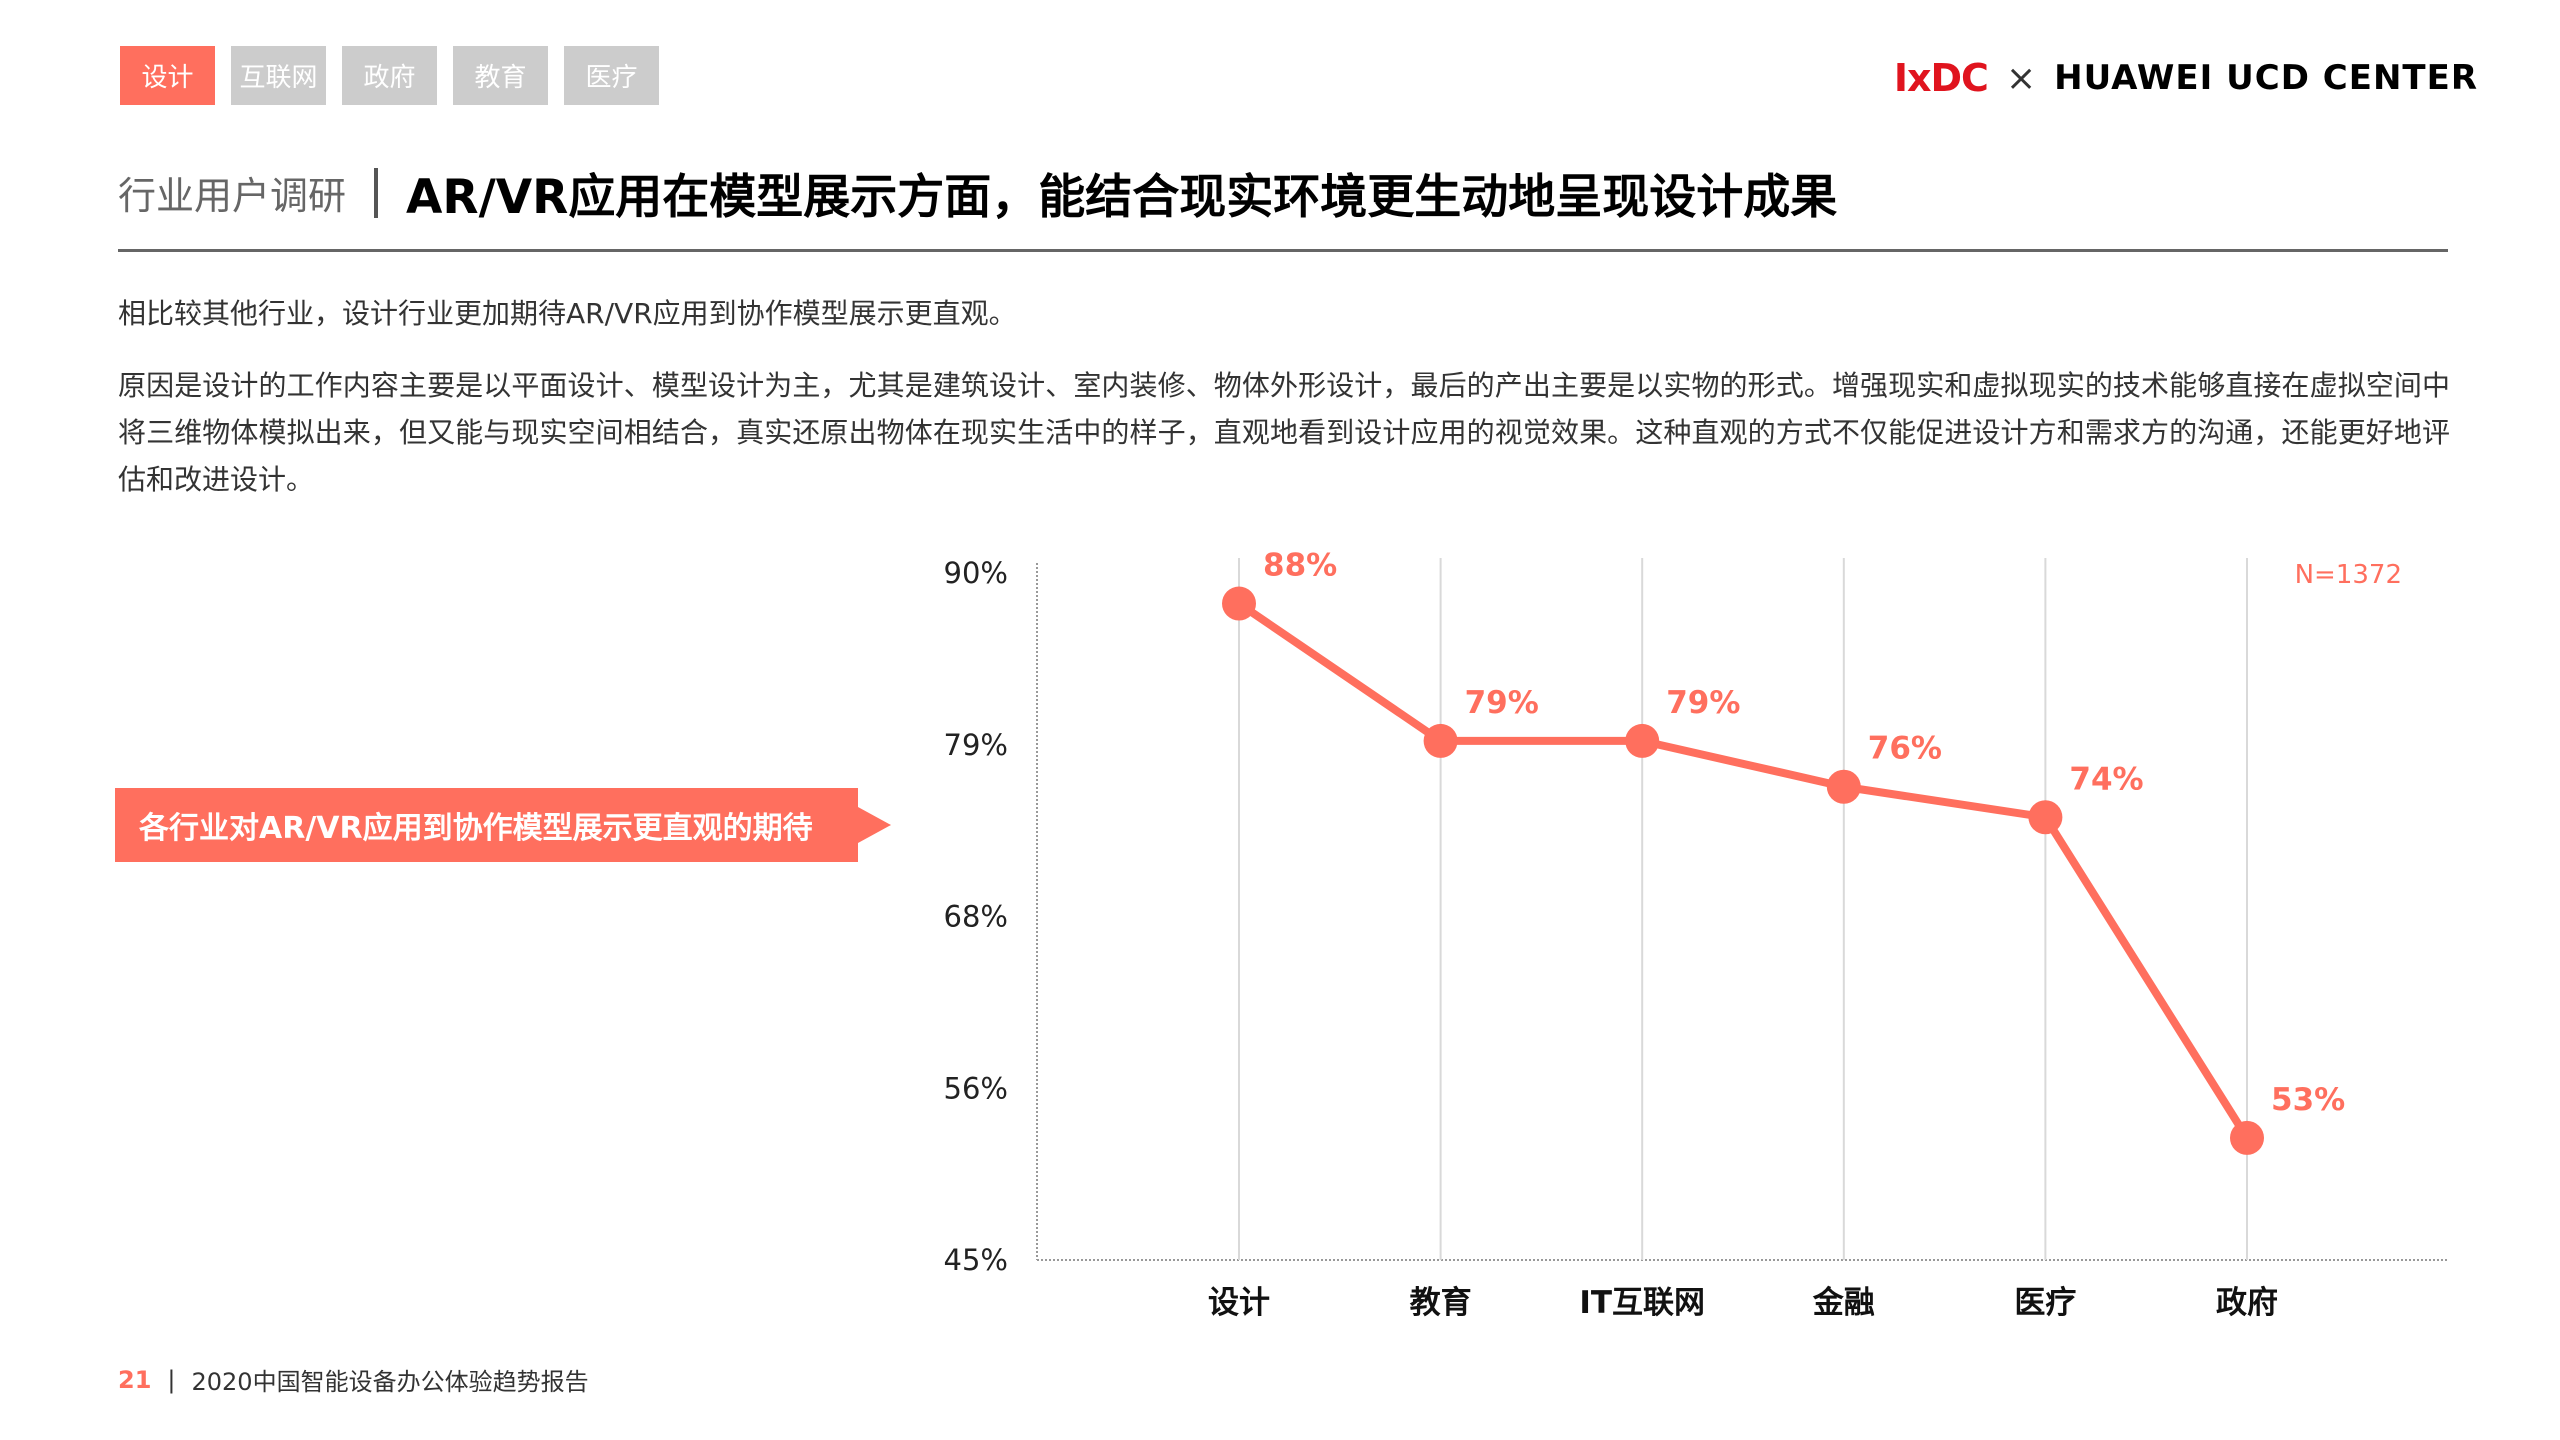 The width and height of the screenshot is (2560, 1440). I want to click on x-tick-label: 教育, so click(1441, 1303).